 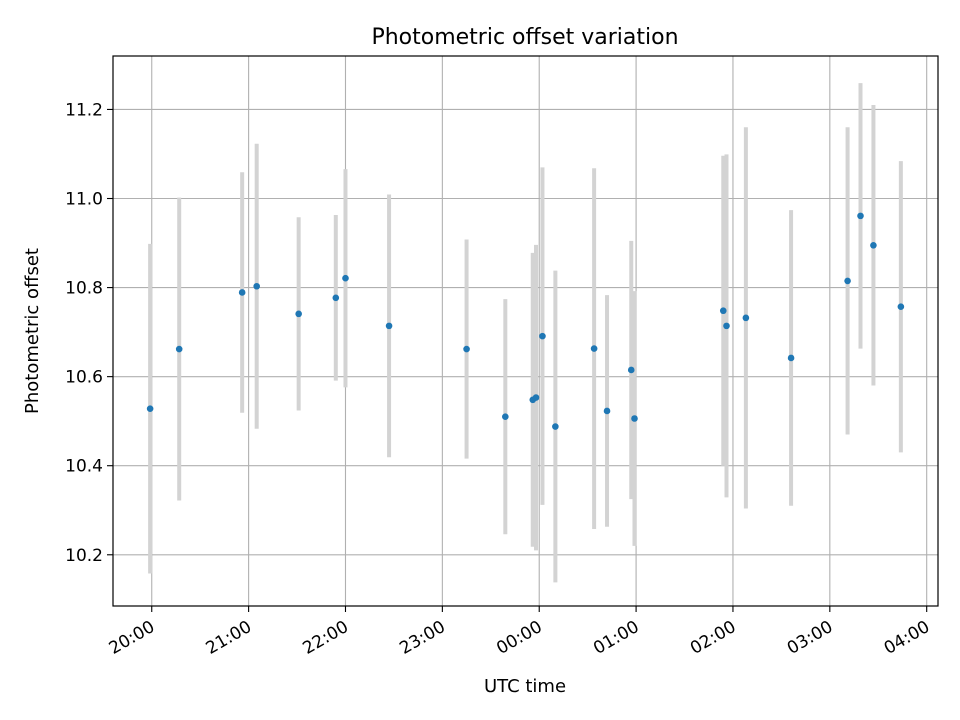 I want to click on x-axis-label: UTC time, so click(x=525, y=686).